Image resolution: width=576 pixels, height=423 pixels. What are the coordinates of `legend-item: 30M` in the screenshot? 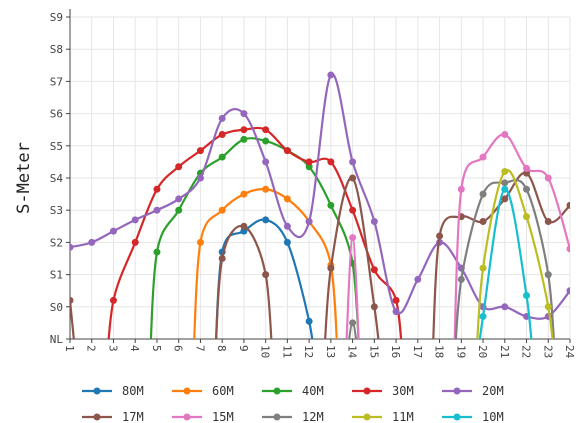 It's located at (383, 391).